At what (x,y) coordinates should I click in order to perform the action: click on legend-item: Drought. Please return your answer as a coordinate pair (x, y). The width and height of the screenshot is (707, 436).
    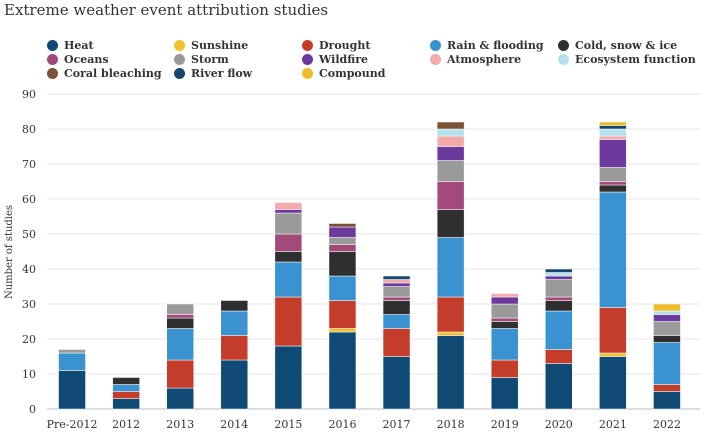
    Looking at the image, I should click on (336, 45).